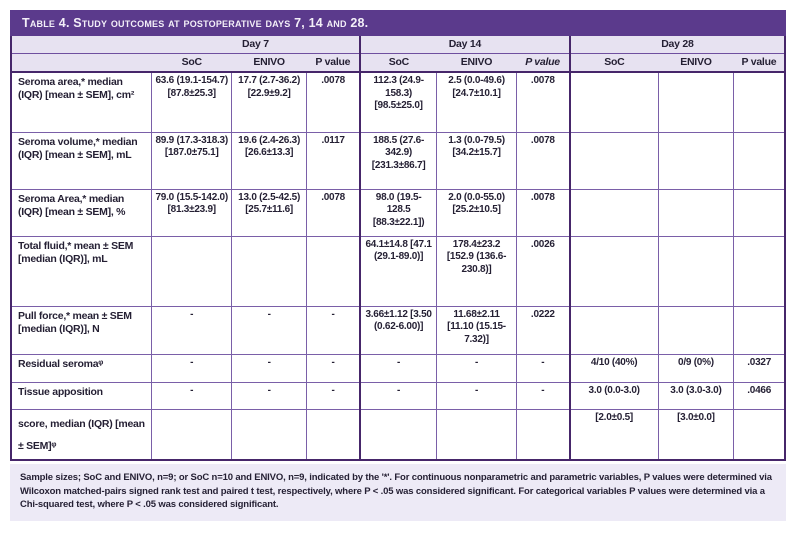 The width and height of the screenshot is (795, 548). I want to click on col-pvalue-day14: P value, so click(543, 63).